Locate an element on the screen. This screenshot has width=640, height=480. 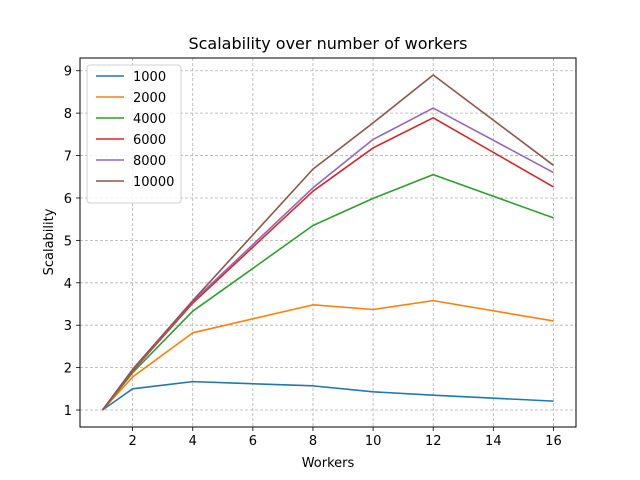
legend-label-4000: 4000 is located at coordinates (149, 119).